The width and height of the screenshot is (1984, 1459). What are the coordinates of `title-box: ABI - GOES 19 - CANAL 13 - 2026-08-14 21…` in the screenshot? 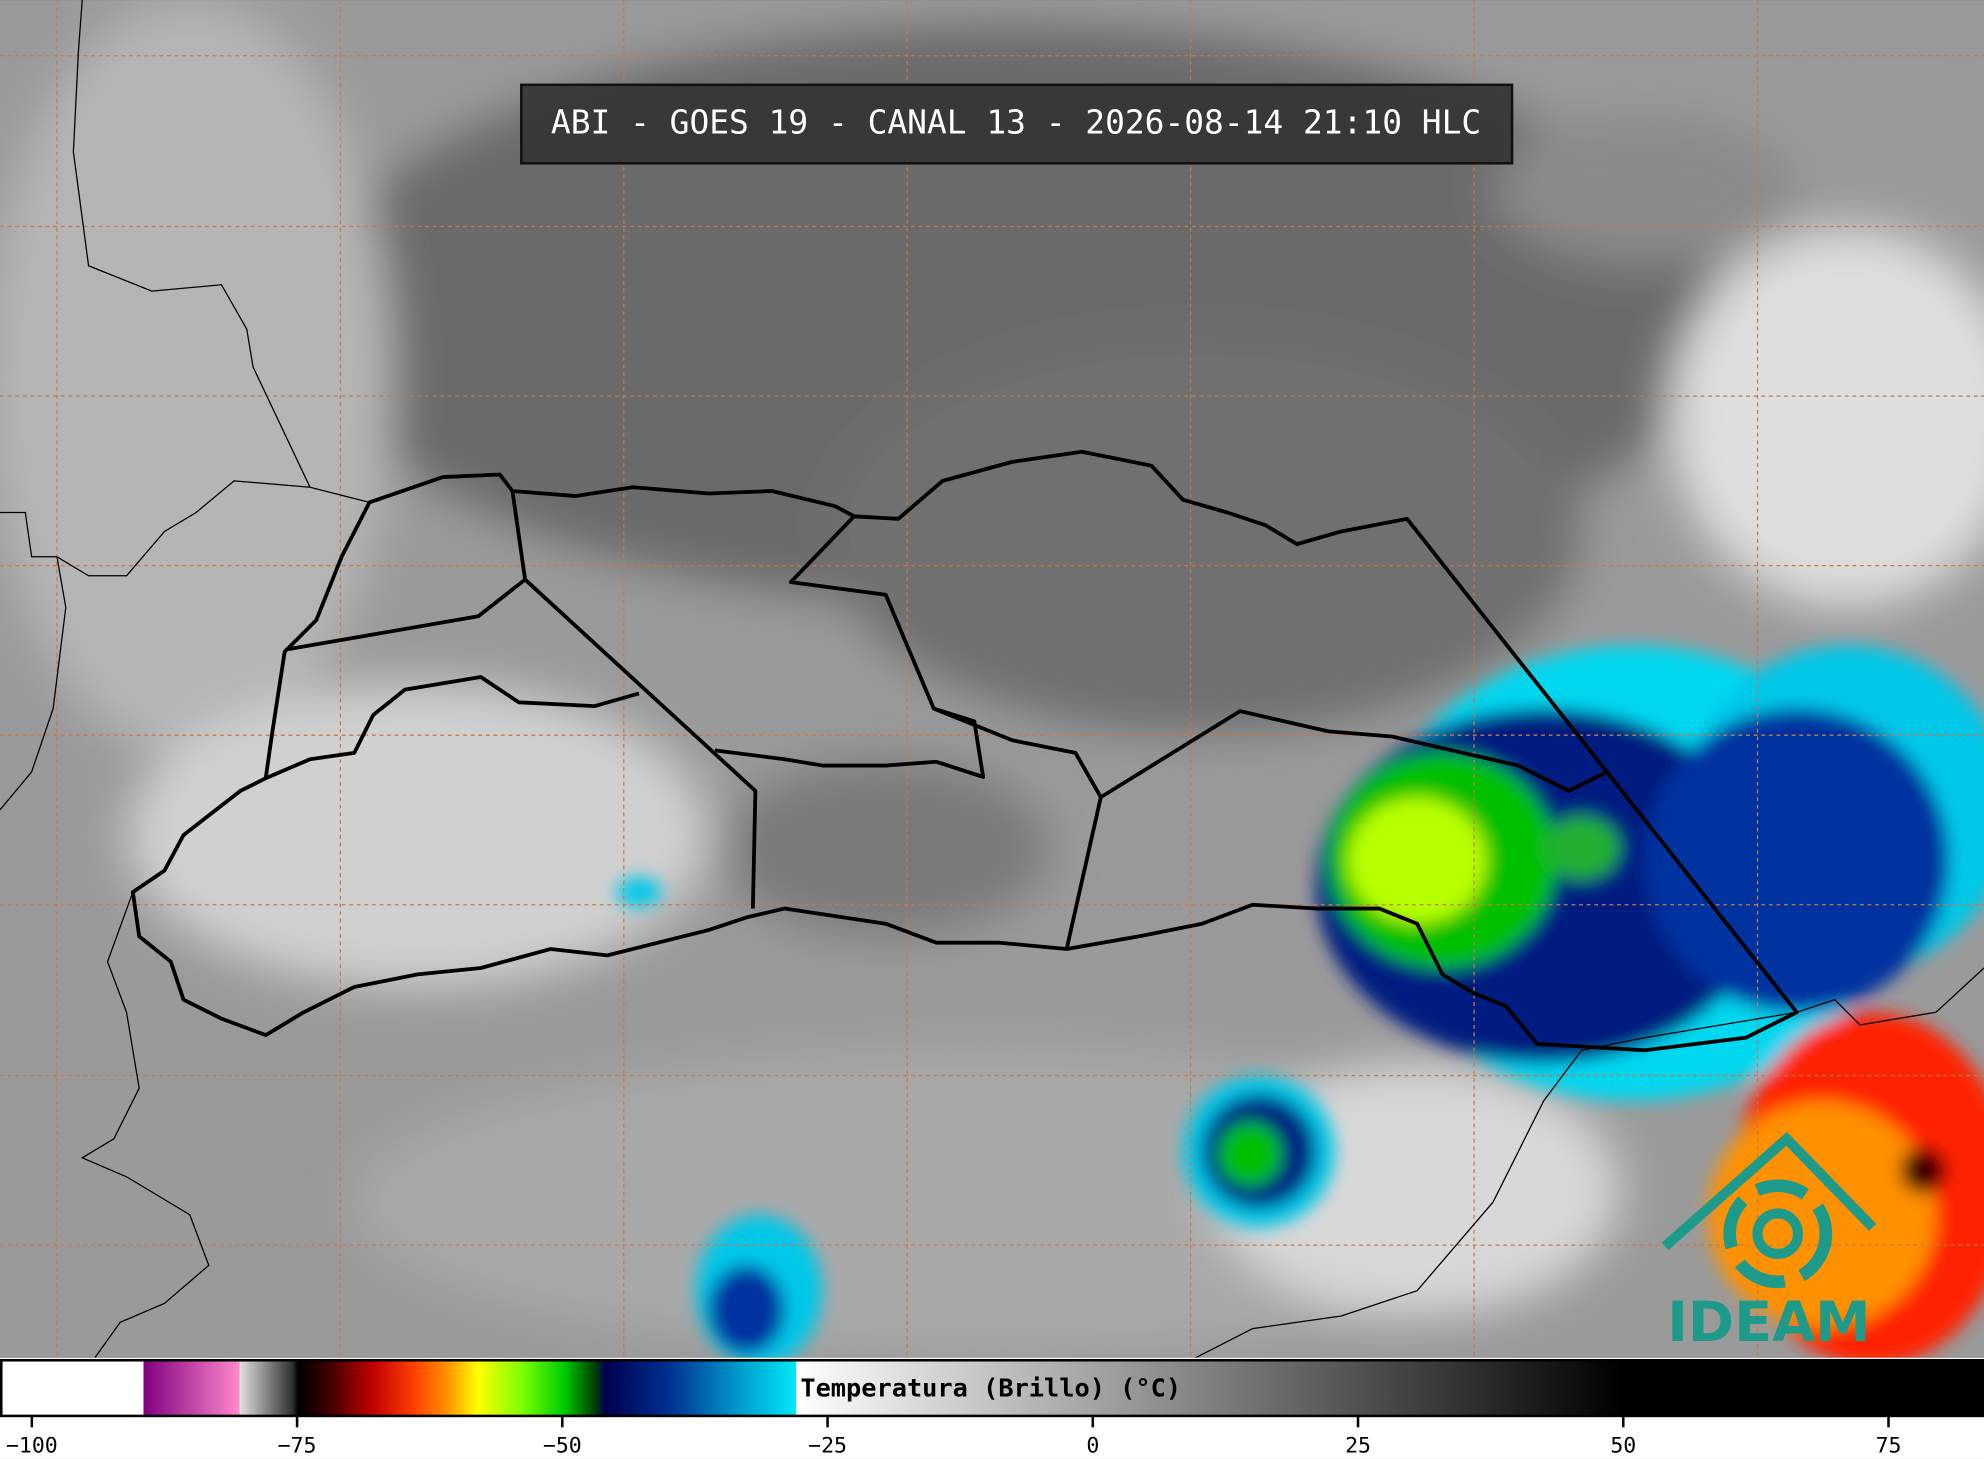 It's located at (1017, 124).